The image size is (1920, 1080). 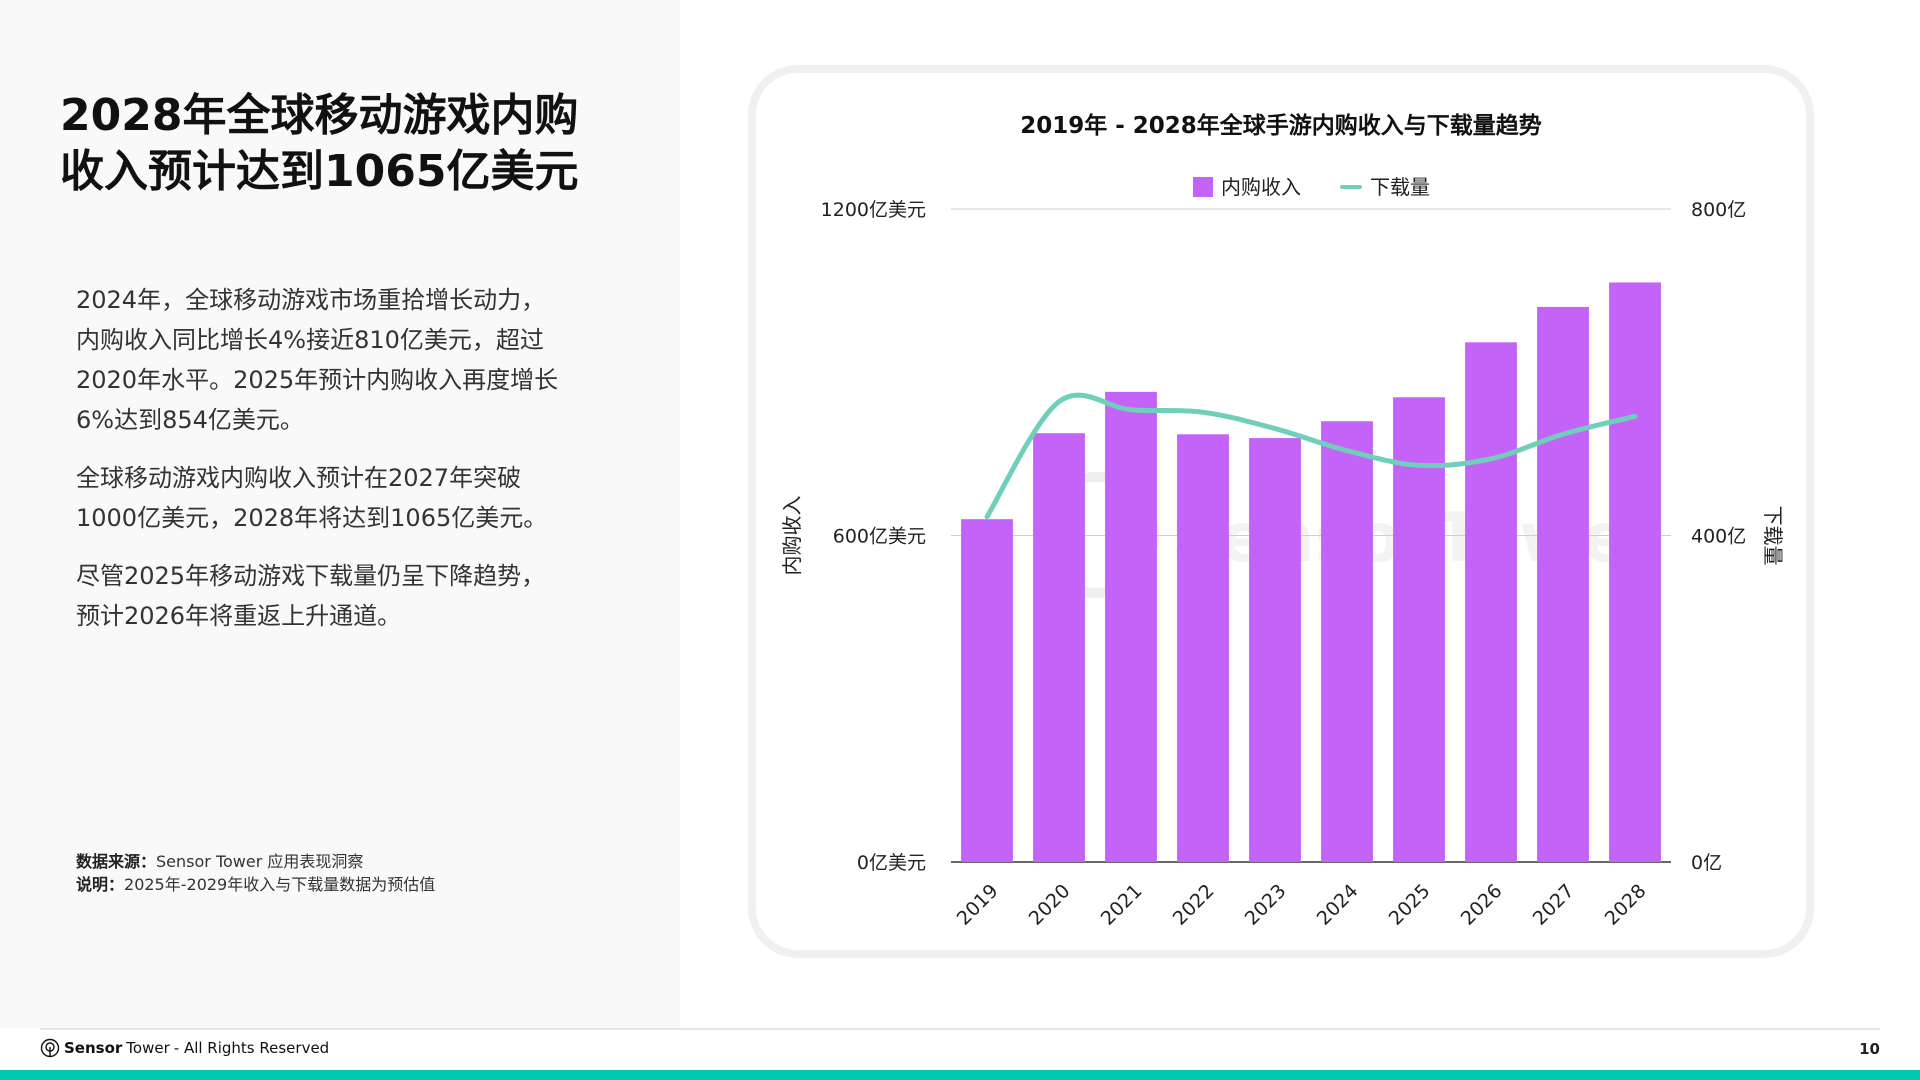 I want to click on bar-2023, so click(x=1275, y=650).